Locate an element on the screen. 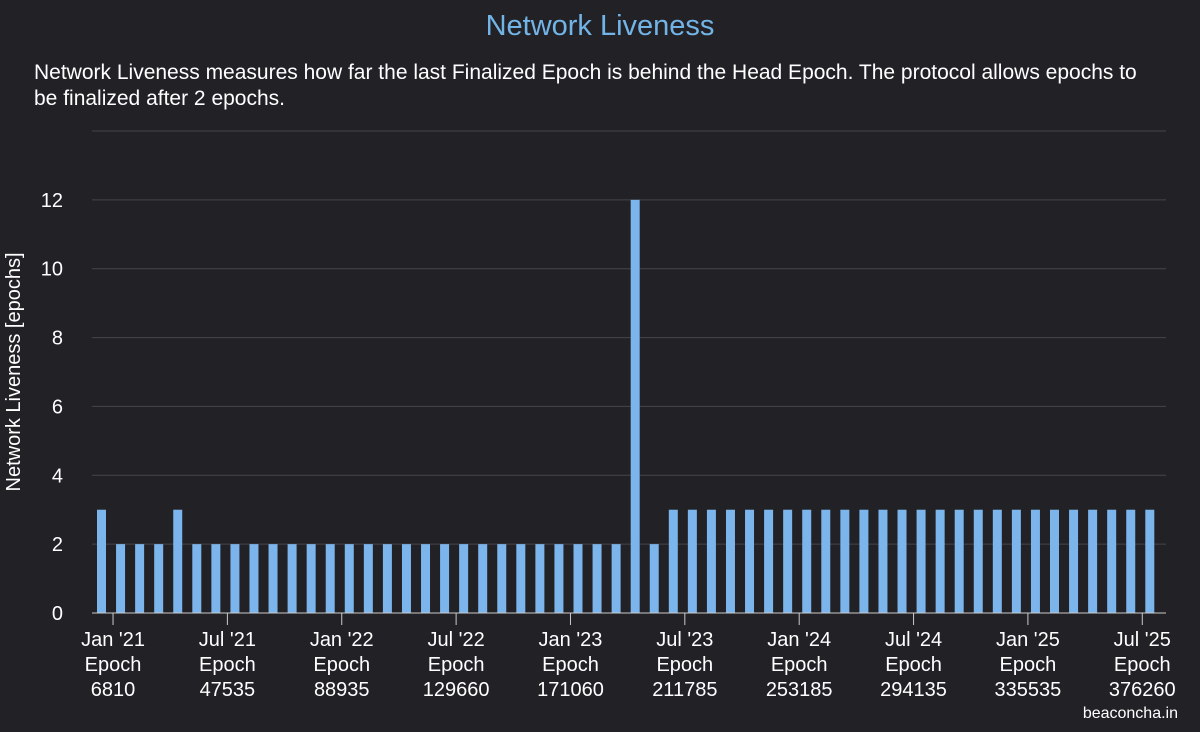 This screenshot has width=1200, height=732. y-tick-label: 12 is located at coordinates (52, 201).